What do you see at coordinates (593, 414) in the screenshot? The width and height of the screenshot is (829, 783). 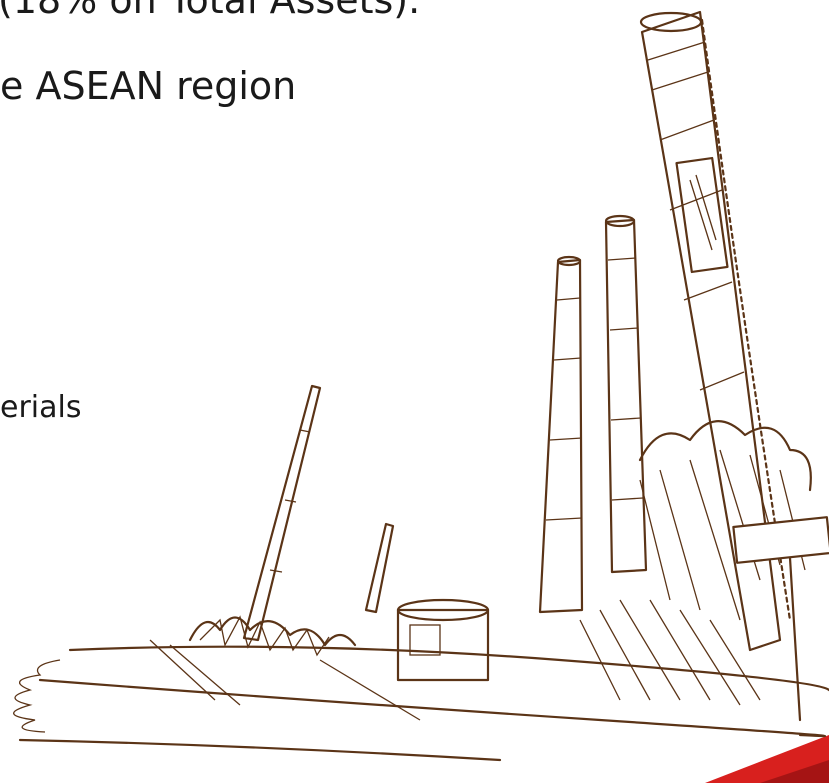 I see `middle-chimneys` at bounding box center [593, 414].